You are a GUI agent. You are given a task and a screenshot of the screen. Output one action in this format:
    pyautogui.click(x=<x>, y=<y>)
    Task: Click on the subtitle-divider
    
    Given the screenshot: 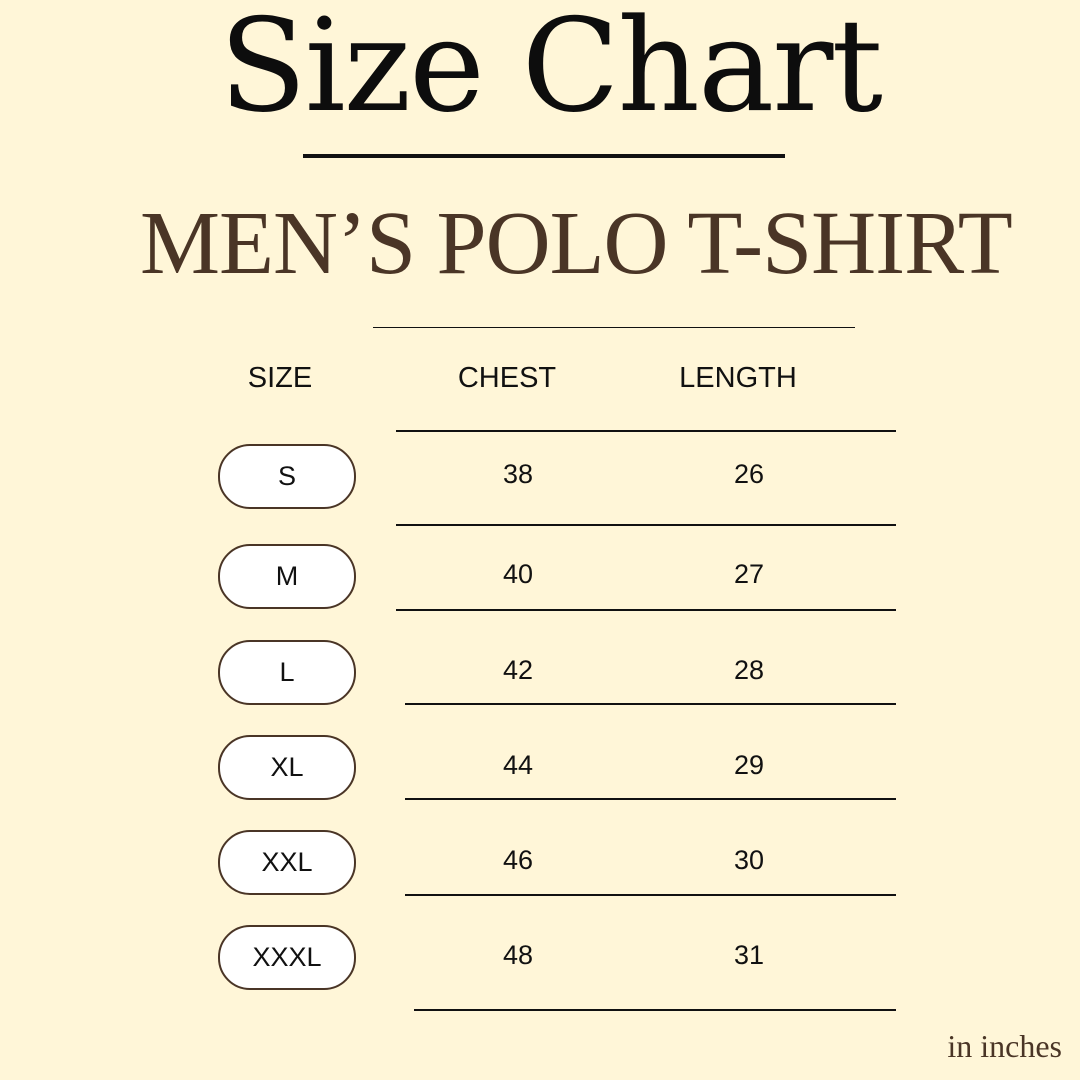 What is the action you would take?
    pyautogui.click(x=614, y=327)
    